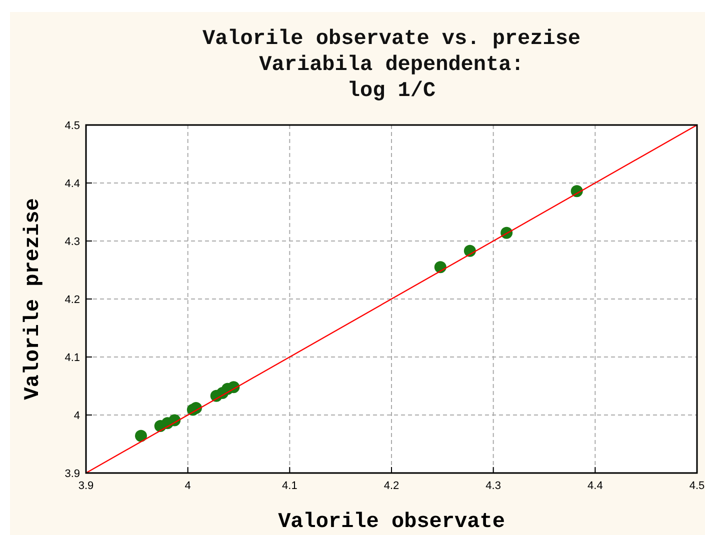 Image resolution: width=705 pixels, height=535 pixels. I want to click on y-tick-label: 4.5, so click(72, 126).